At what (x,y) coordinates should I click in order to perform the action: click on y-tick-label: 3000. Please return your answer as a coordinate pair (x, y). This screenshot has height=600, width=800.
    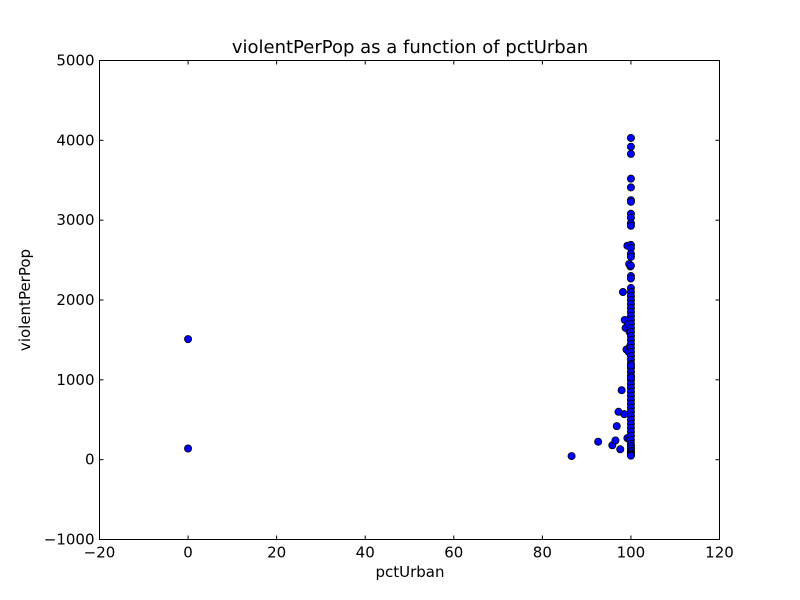
    Looking at the image, I should click on (75, 220).